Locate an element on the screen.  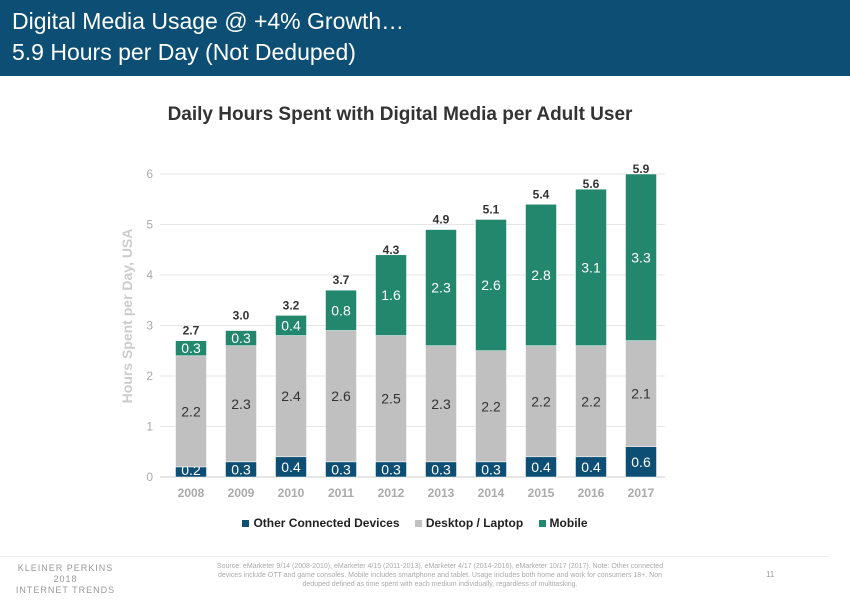
x-tick-label: 2010 is located at coordinates (291, 493).